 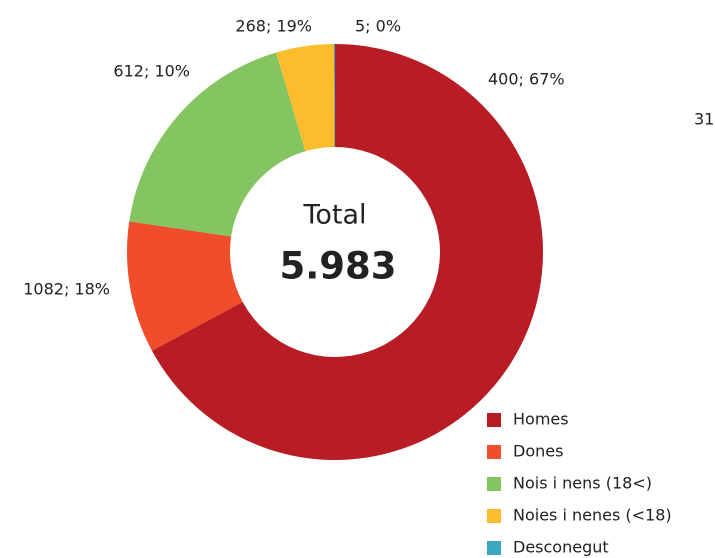 What do you see at coordinates (337, 266) in the screenshot?
I see `center-value: 5.983` at bounding box center [337, 266].